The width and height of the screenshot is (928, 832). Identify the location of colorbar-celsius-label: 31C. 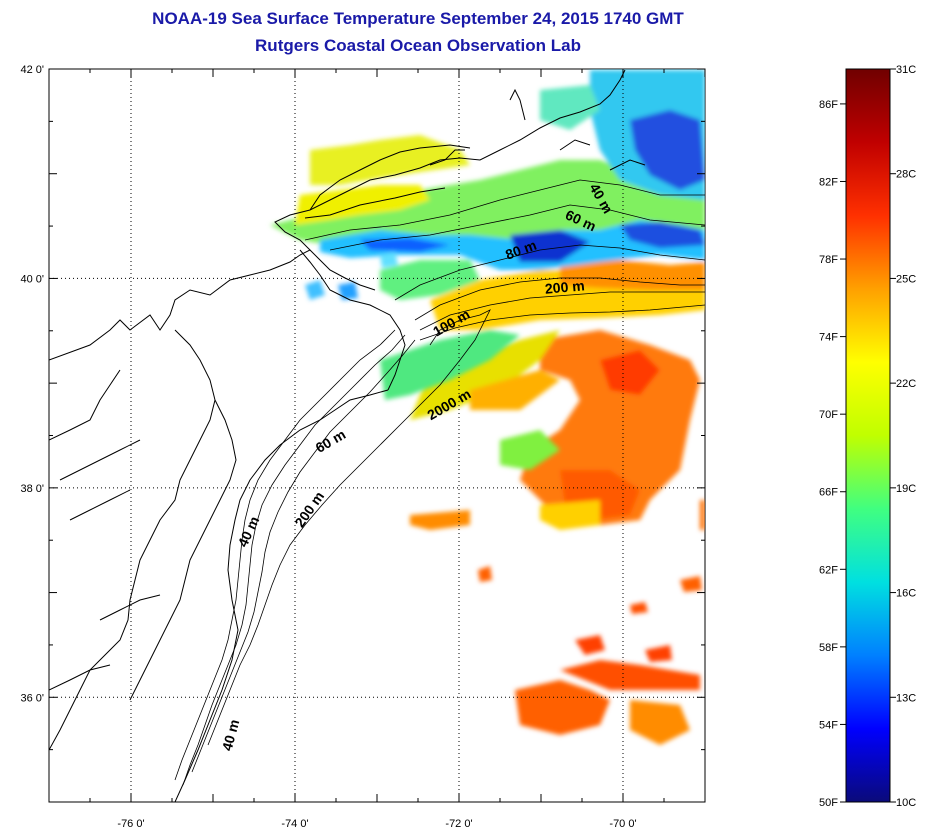
(906, 70).